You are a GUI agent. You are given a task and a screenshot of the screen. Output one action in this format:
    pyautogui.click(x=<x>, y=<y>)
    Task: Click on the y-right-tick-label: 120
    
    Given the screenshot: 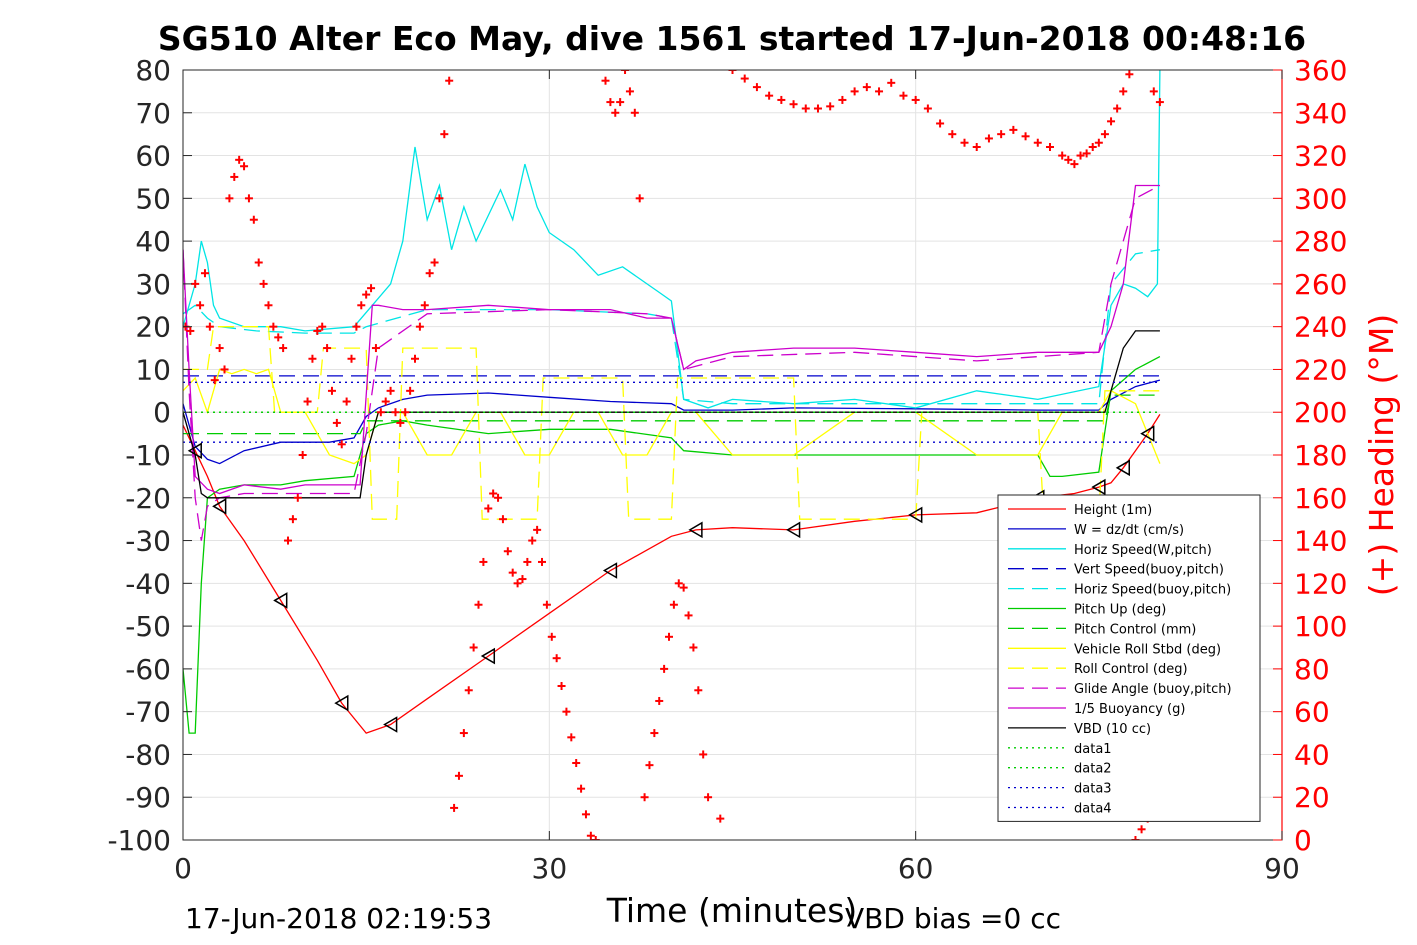 What is the action you would take?
    pyautogui.click(x=1320, y=583)
    